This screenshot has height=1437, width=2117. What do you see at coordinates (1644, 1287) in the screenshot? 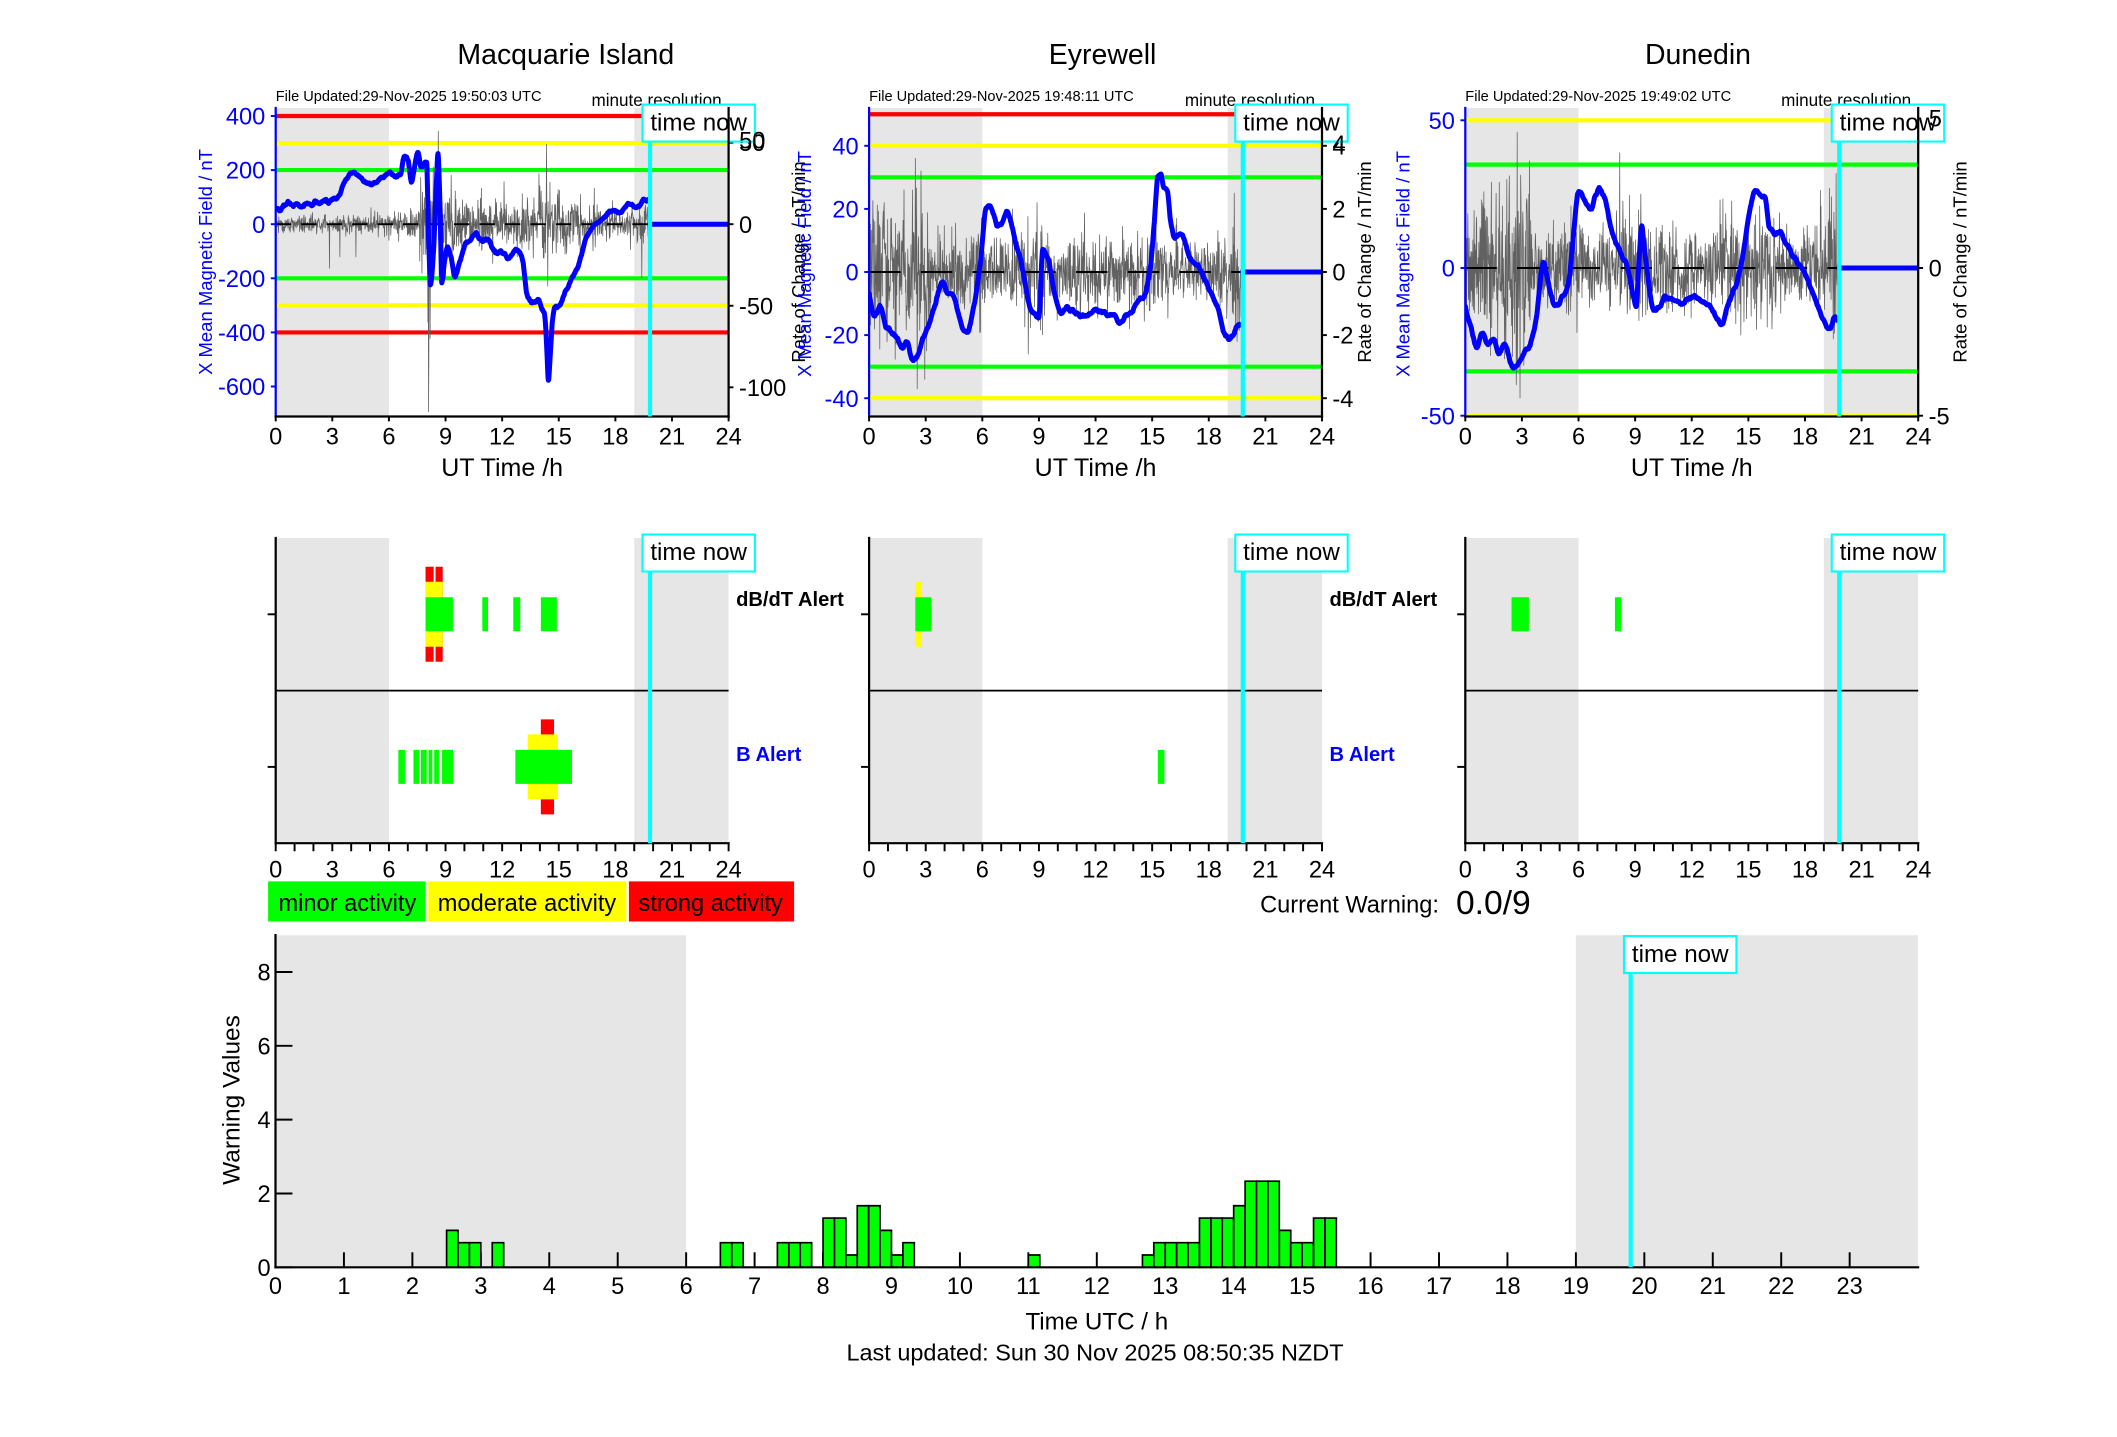
I see `svg-text: 20` at bounding box center [1644, 1287].